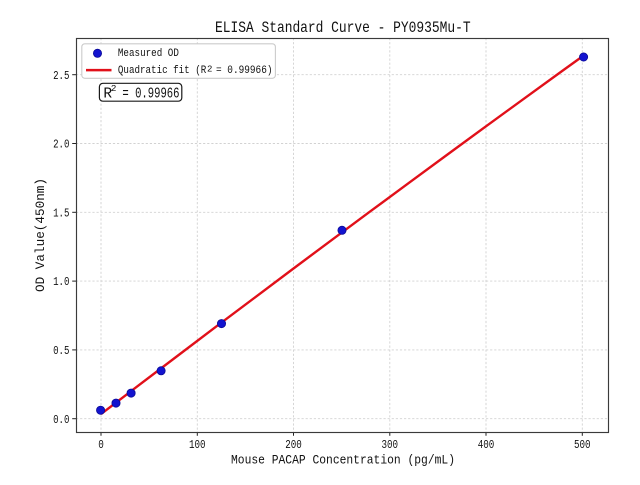  What do you see at coordinates (150, 95) in the screenshot?
I see `svg-text: = 0.99966` at bounding box center [150, 95].